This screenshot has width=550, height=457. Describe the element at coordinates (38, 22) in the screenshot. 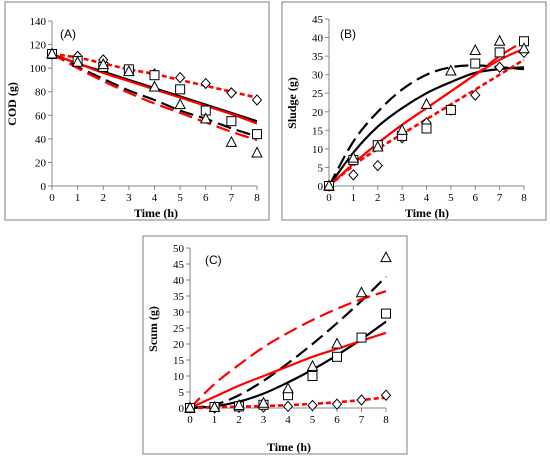

I see `y-tick-label: 140` at that location.